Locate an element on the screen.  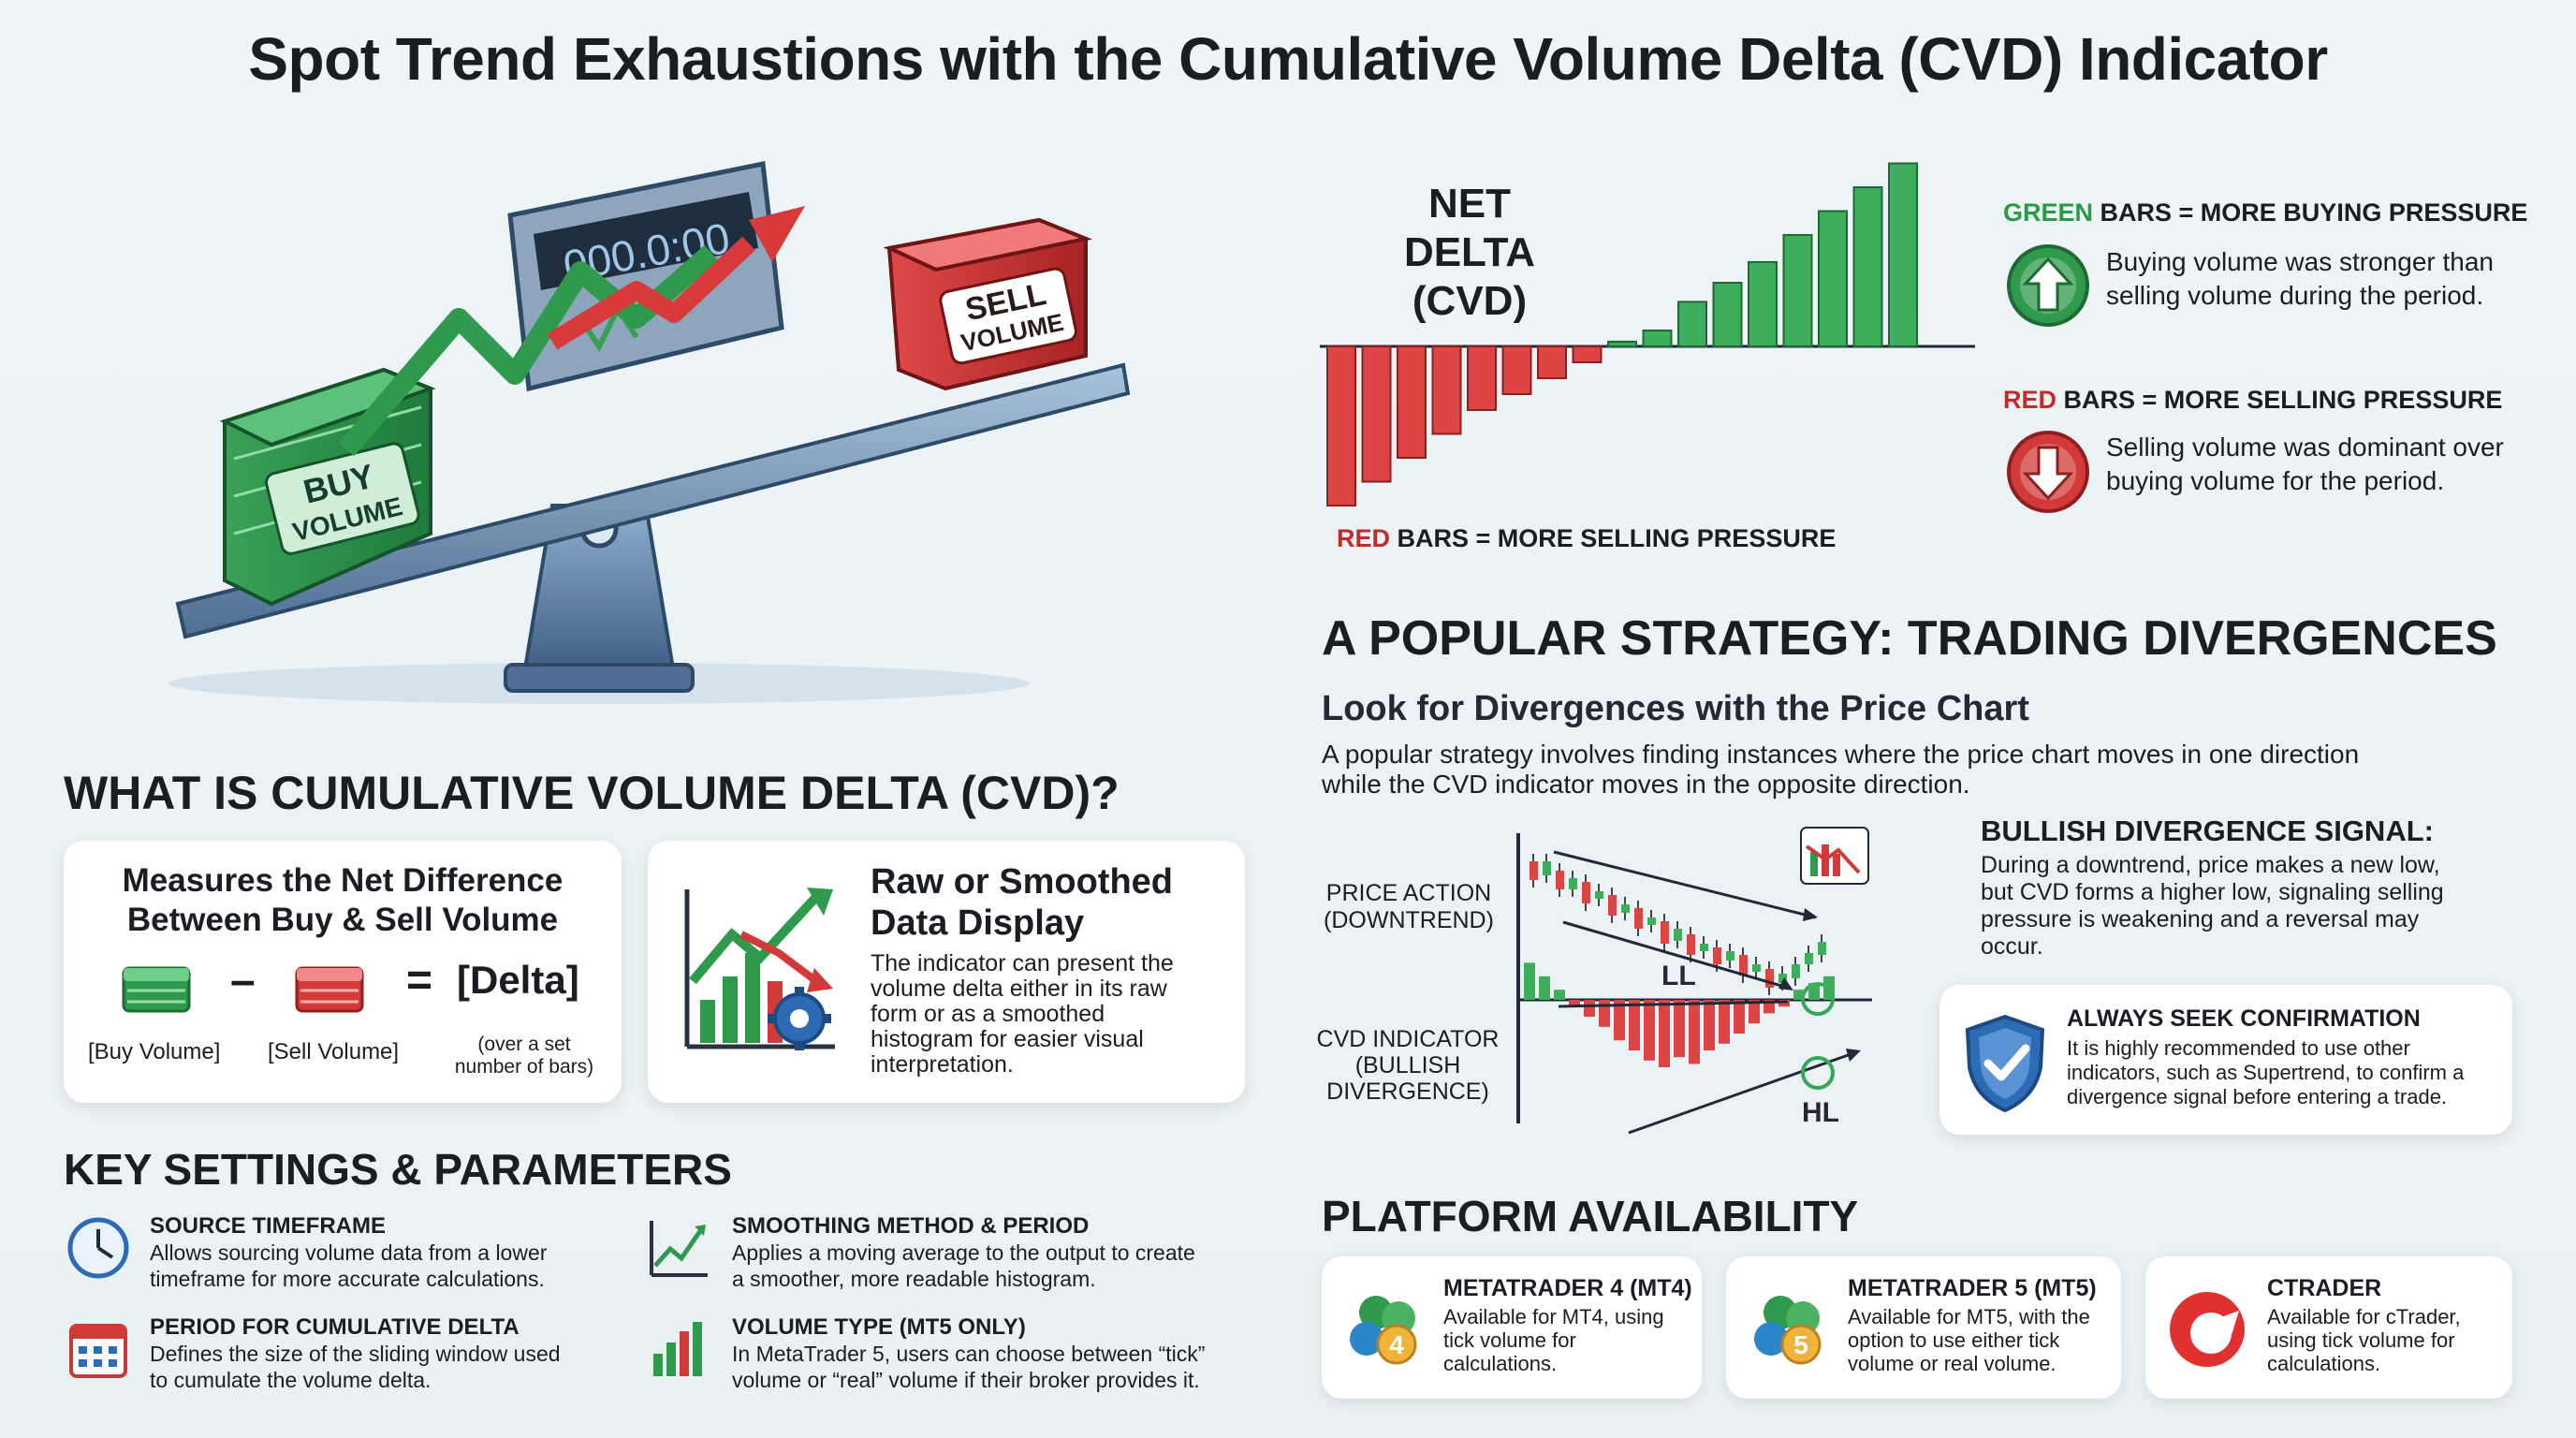
metatrader4-logo-icon: 4 is located at coordinates (1383, 1330).